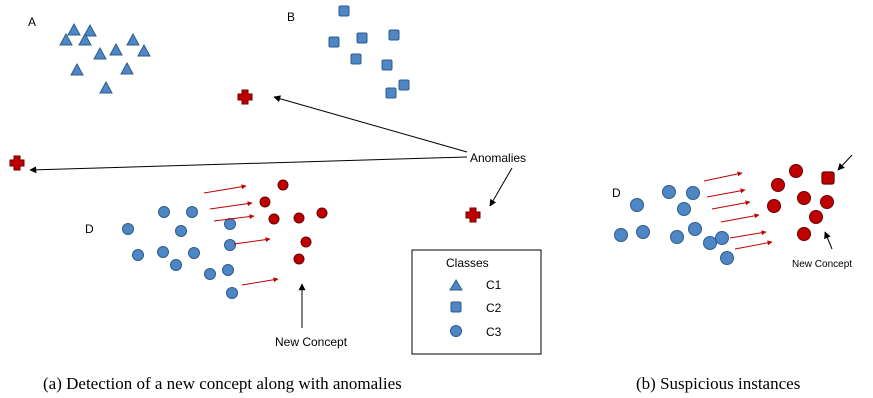 Image resolution: width=873 pixels, height=398 pixels. I want to click on legend-triangle-icon, so click(456, 285).